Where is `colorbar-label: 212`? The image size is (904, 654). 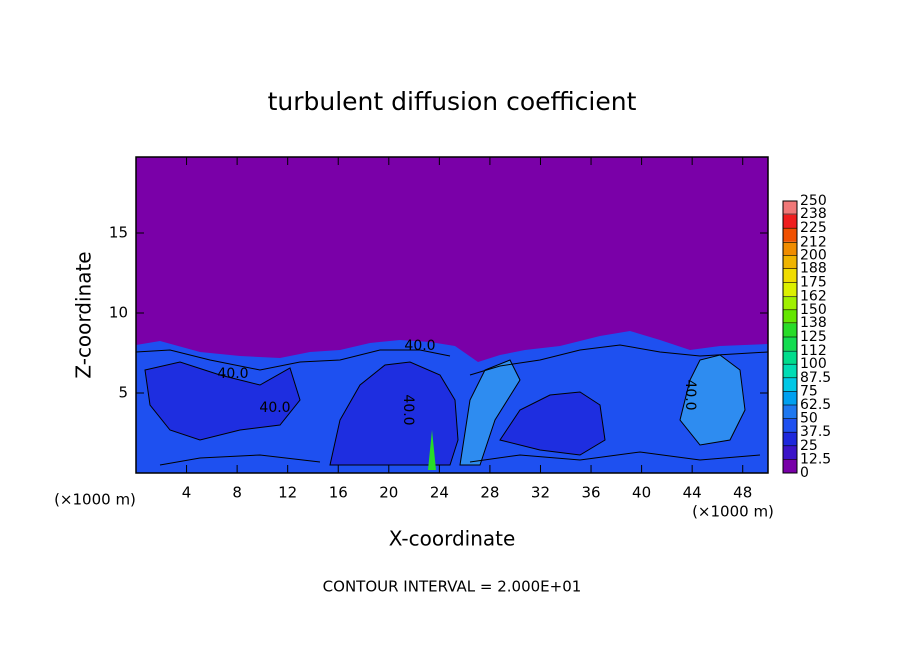
colorbar-label: 212 is located at coordinates (813, 242).